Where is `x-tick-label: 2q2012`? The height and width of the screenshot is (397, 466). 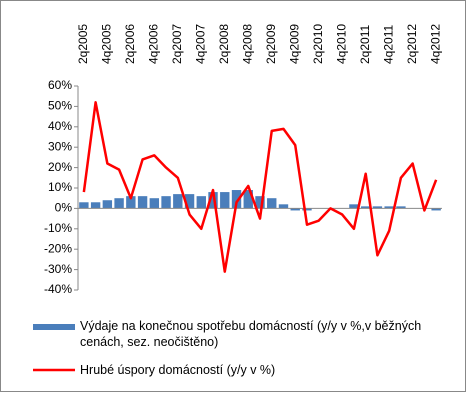 x-tick-label: 2q2012 is located at coordinates (412, 44).